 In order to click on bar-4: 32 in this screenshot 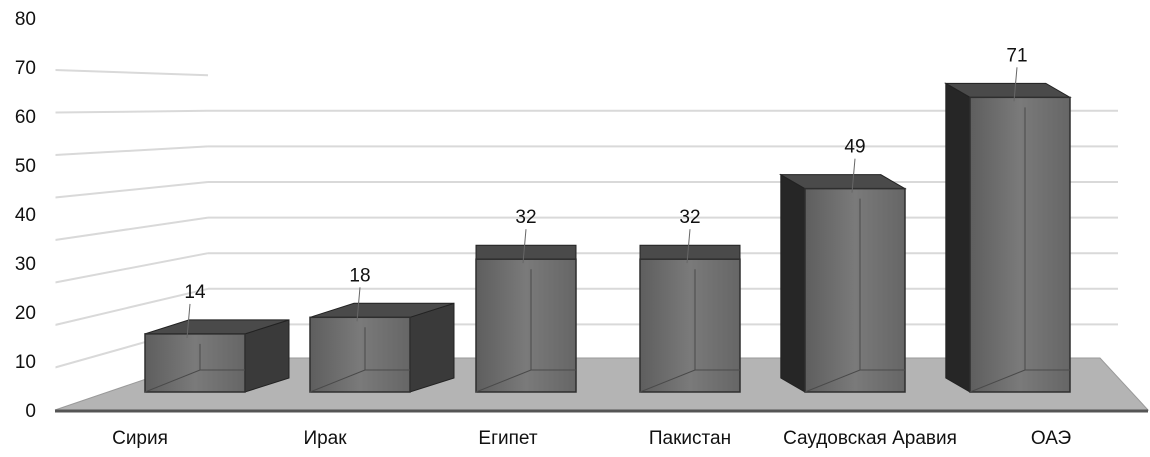, I will do `click(690, 300)`.